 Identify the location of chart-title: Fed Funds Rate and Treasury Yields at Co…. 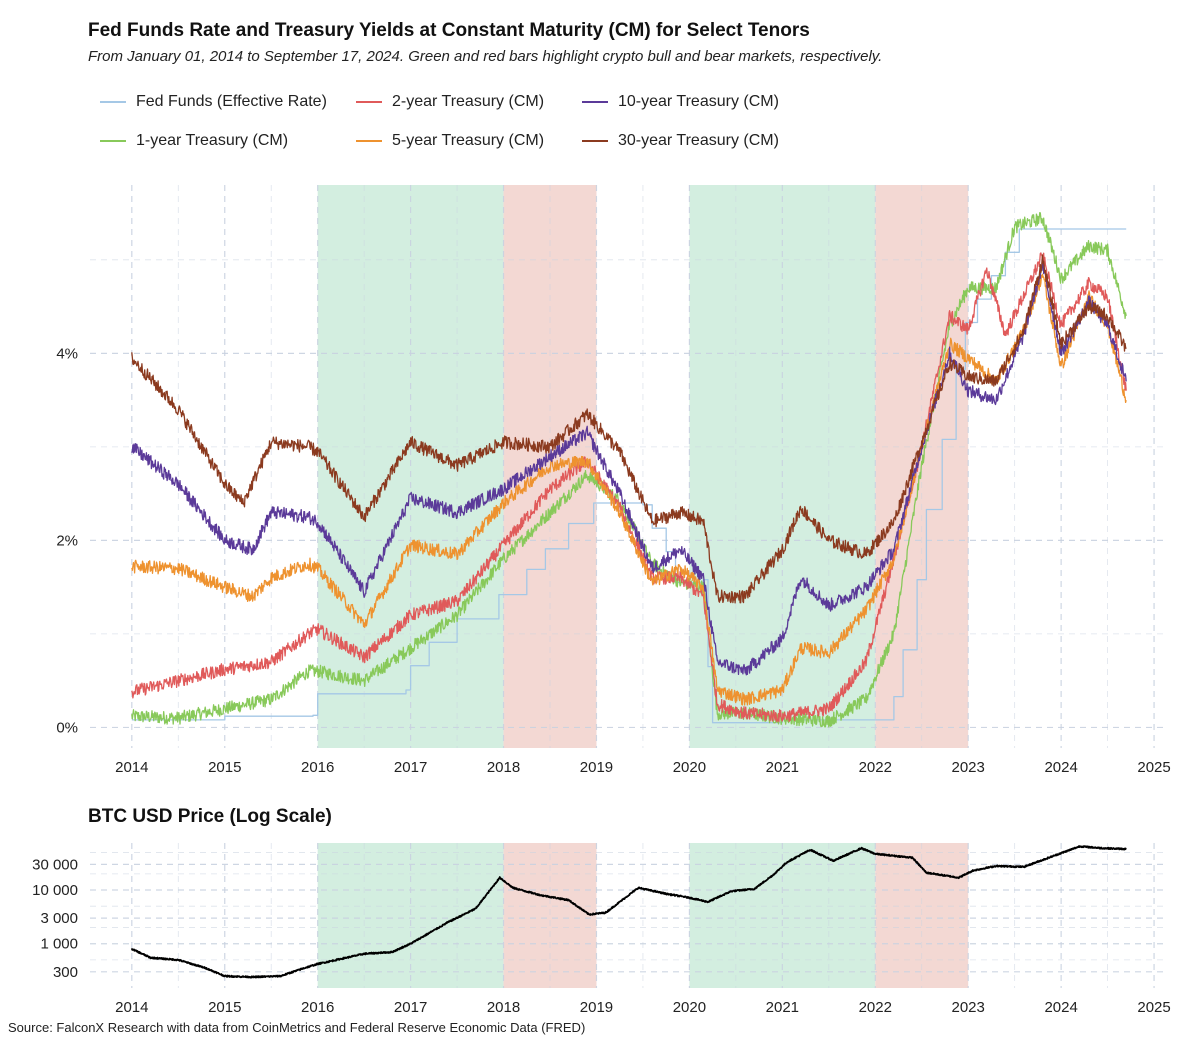
(449, 30).